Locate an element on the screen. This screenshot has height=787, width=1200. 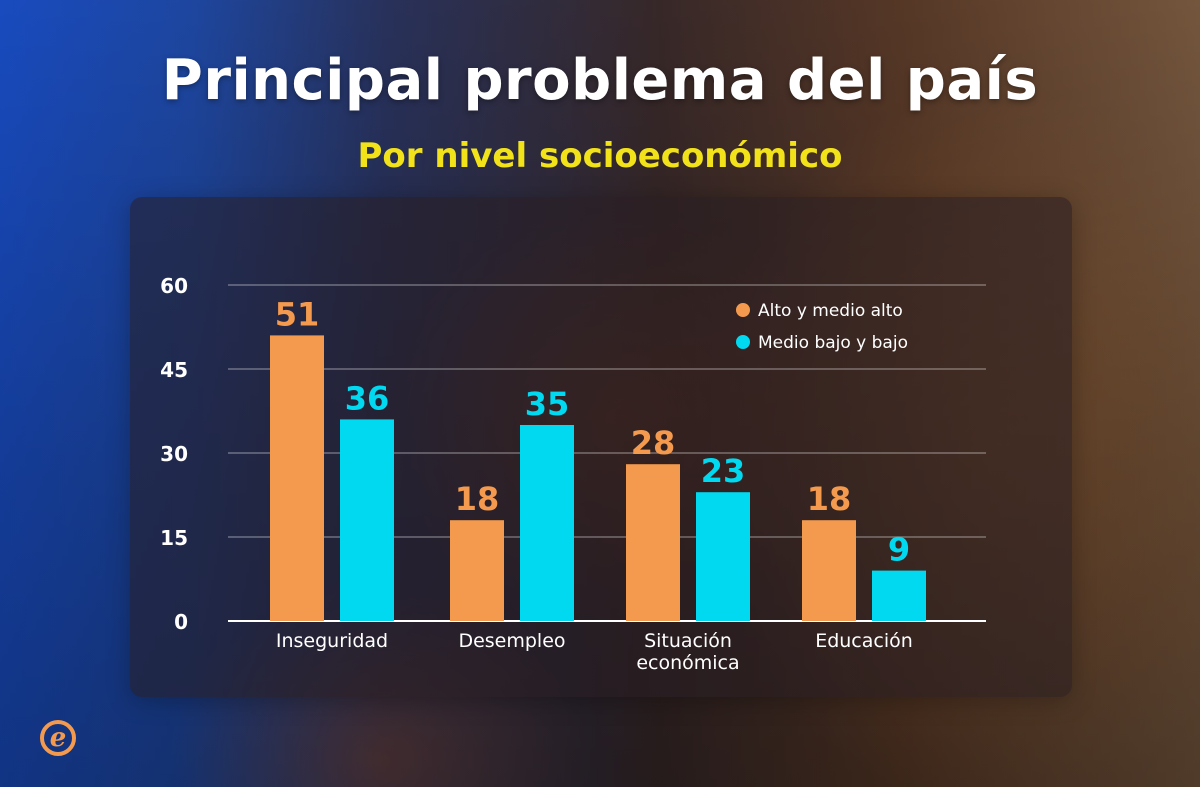
logo-letter: e is located at coordinates (58, 738).